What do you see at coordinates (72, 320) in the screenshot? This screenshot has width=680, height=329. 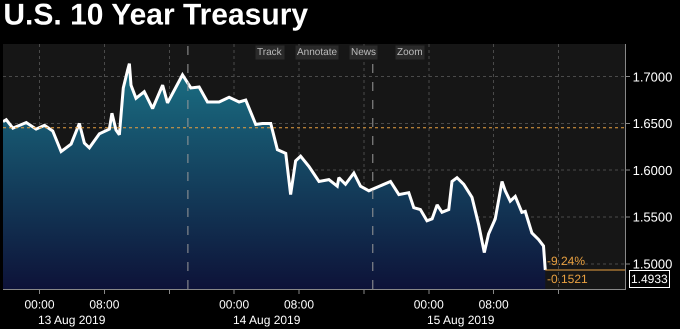 I see `text: 13 Aug 2019` at bounding box center [72, 320].